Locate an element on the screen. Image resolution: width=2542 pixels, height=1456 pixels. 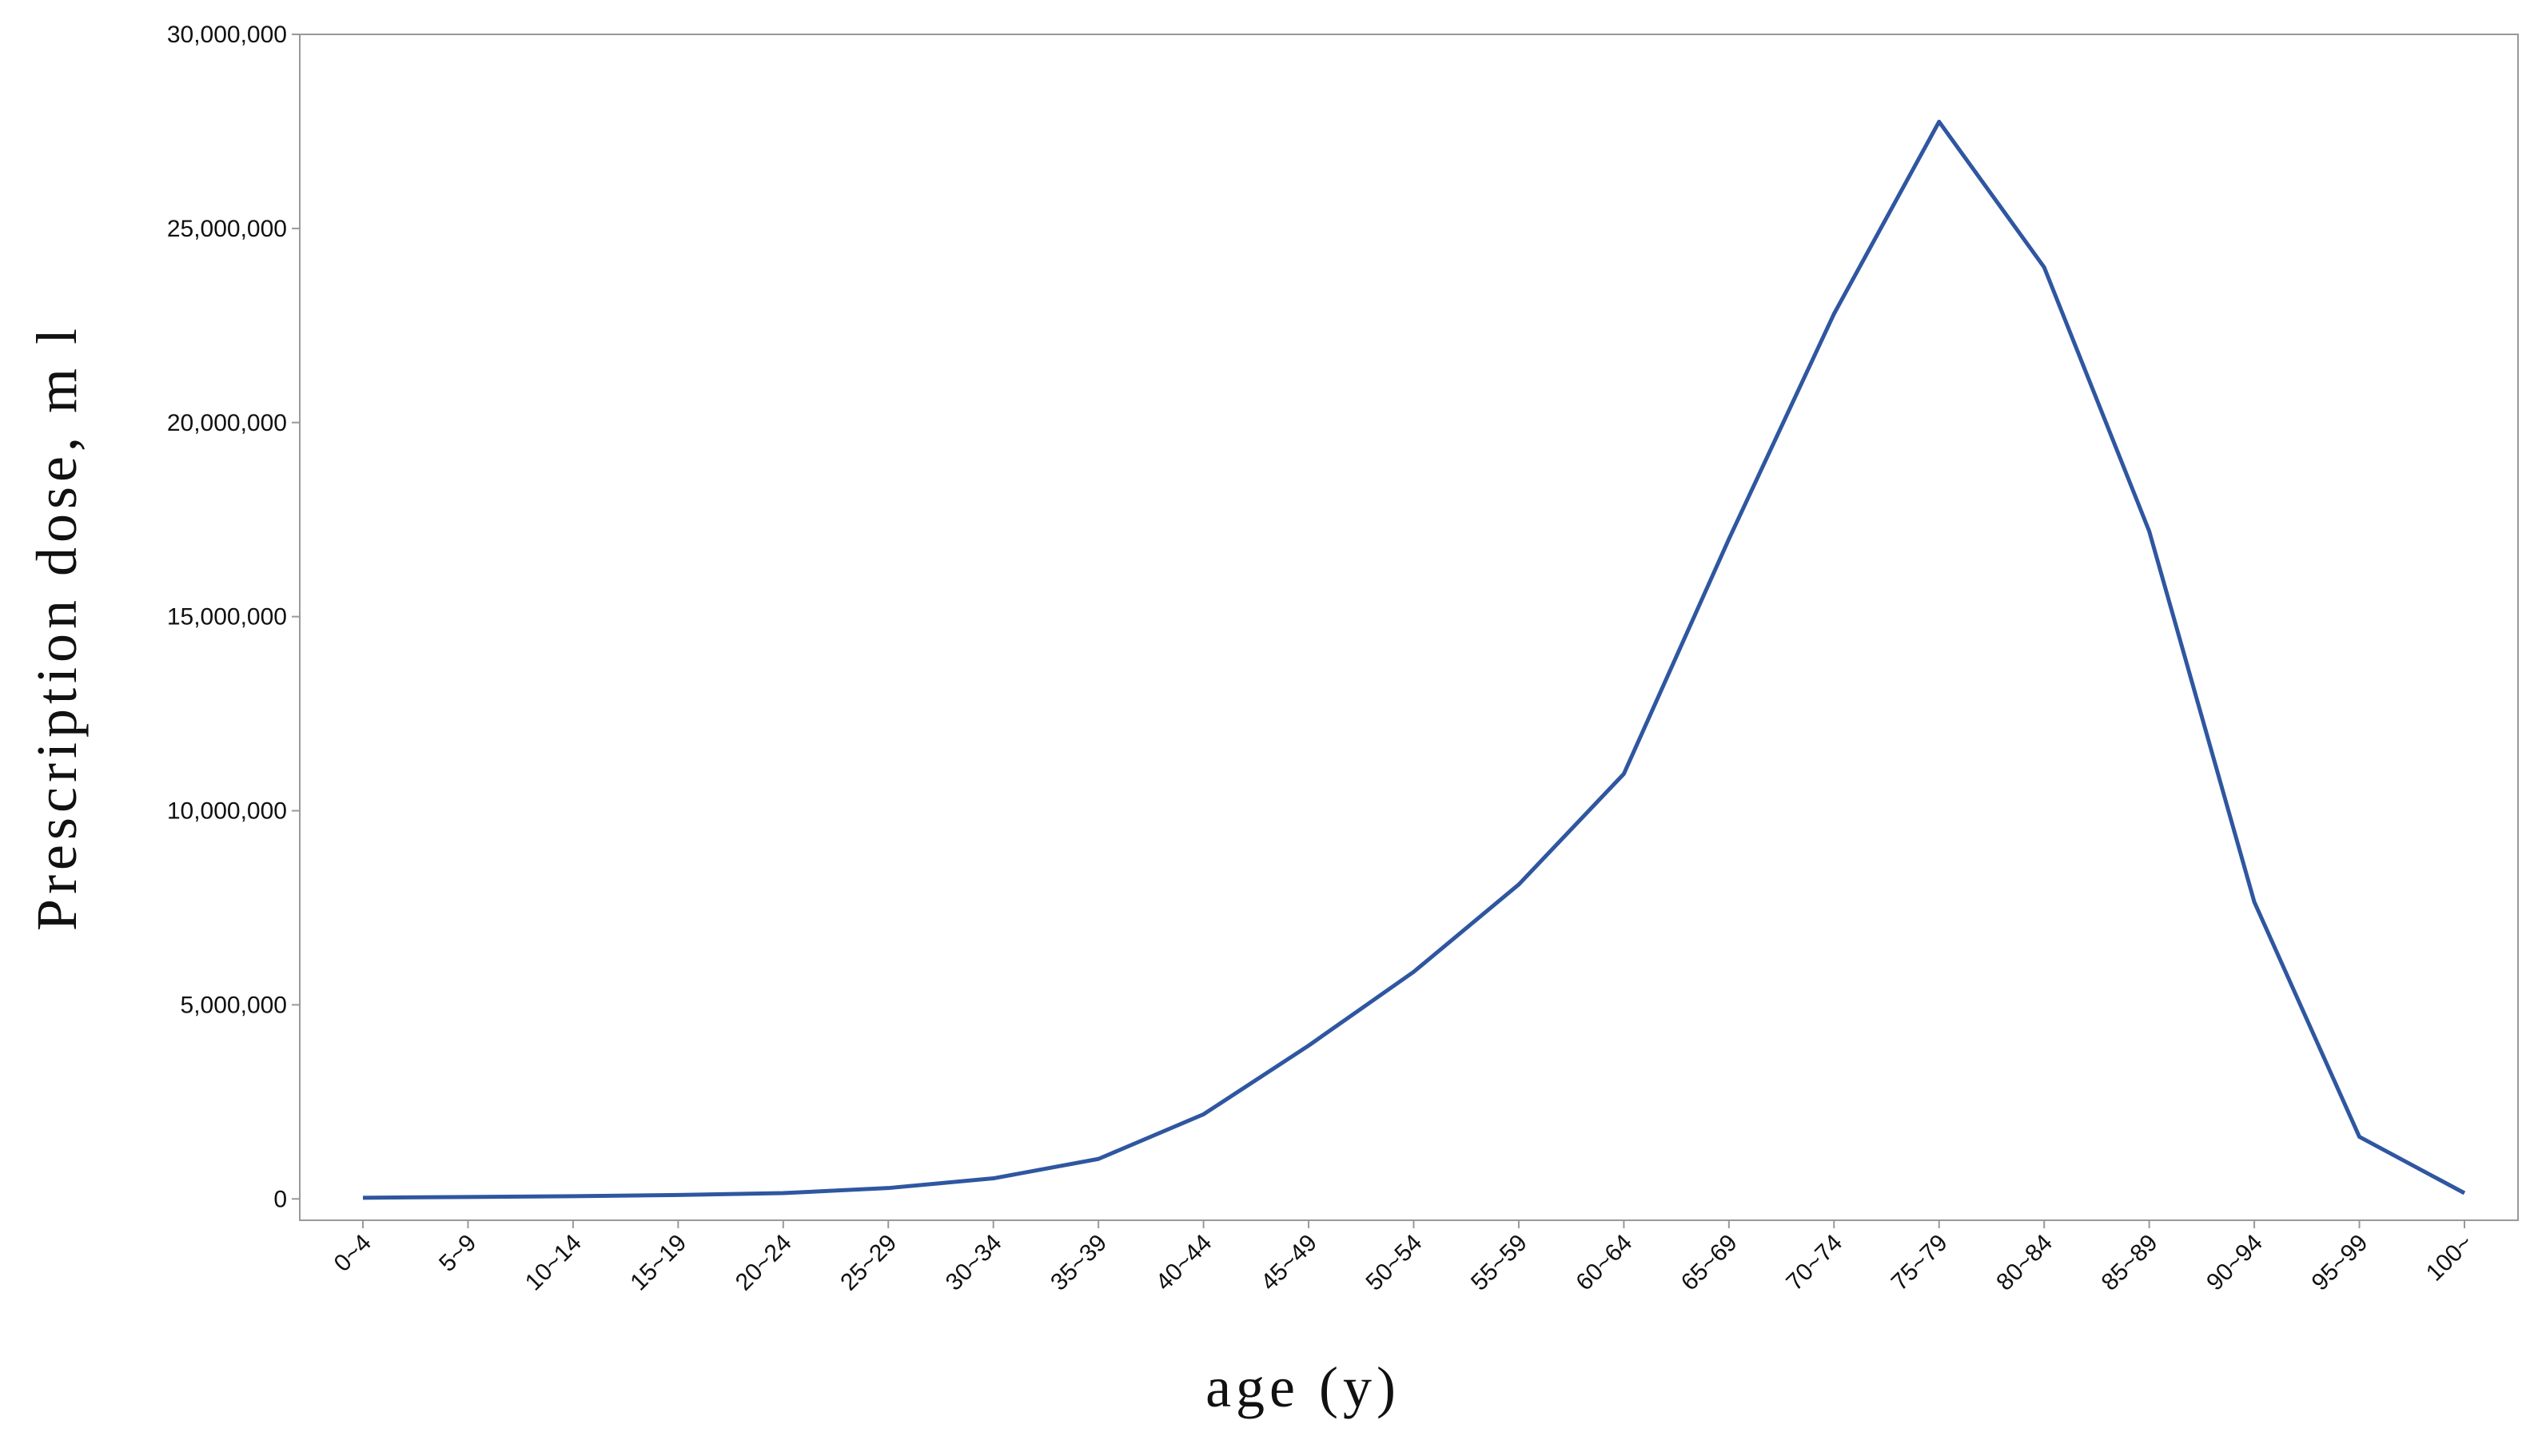
x-tick-label: 25~29 is located at coordinates (869, 1263).